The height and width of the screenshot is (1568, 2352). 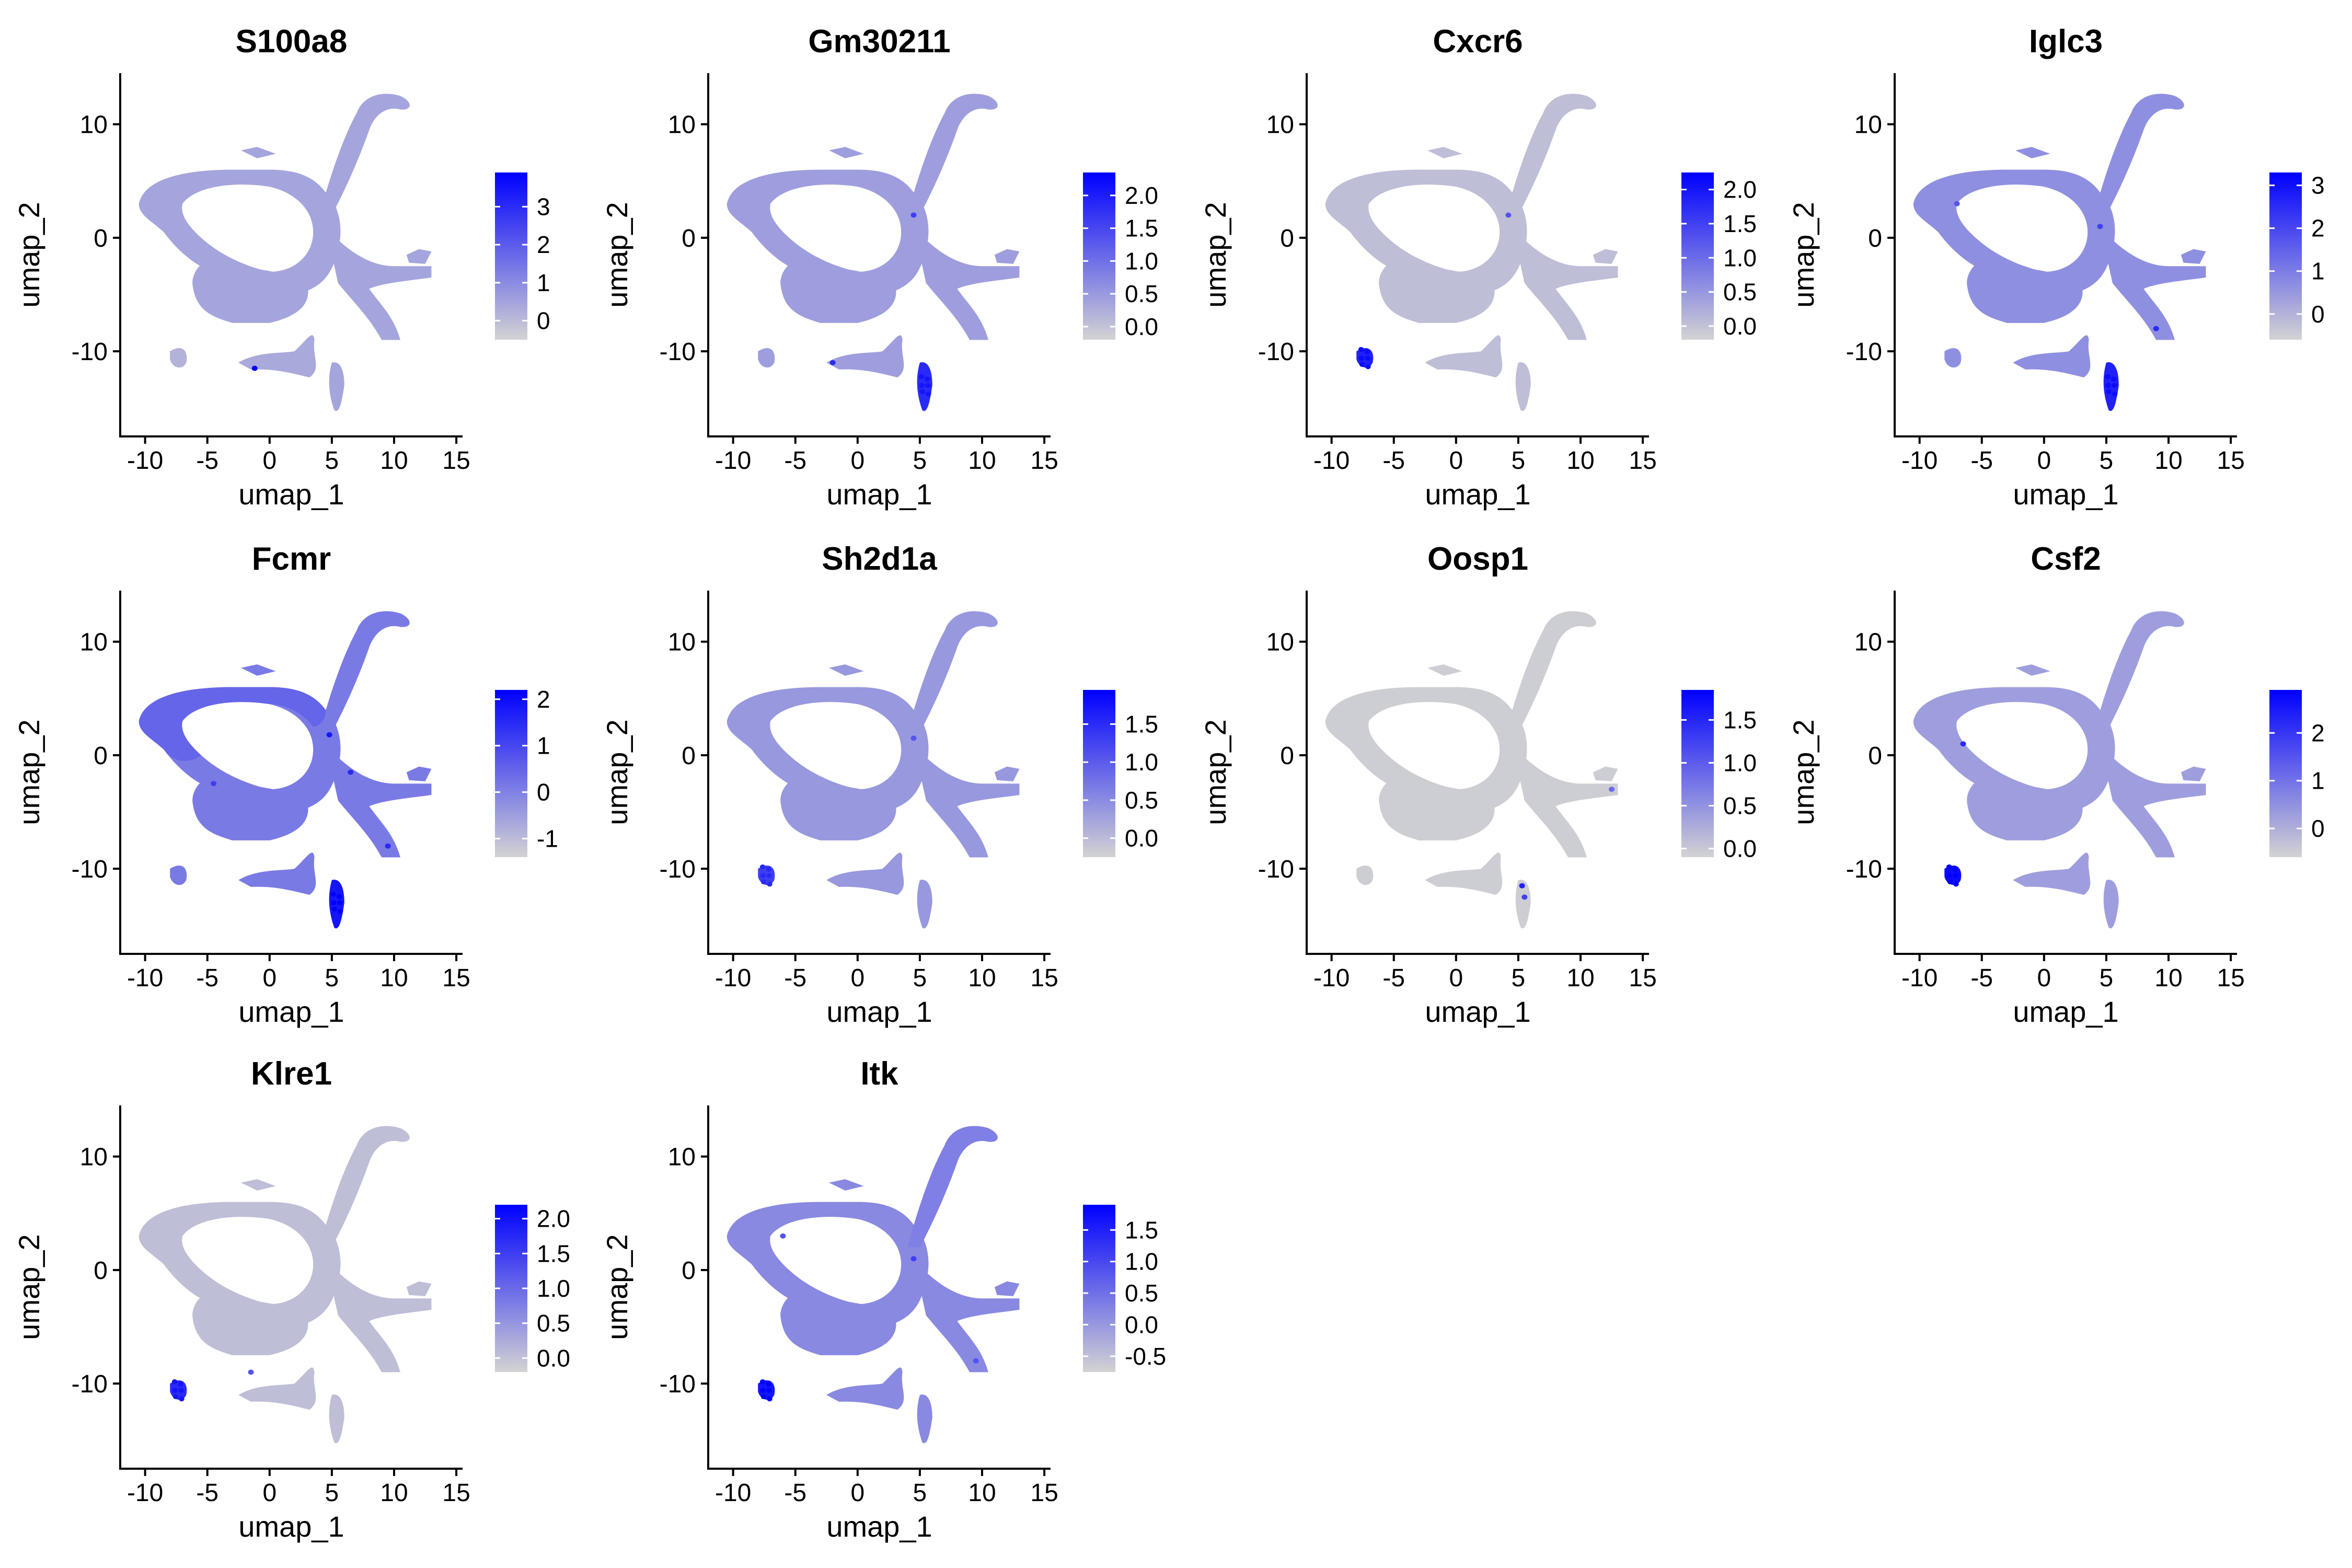 What do you see at coordinates (281, 267) in the screenshot?
I see `feature-plot-panel: S100a8 -10 -5 0 5 10 15 10 0 -10 umap_1 umap_2 0 1 2 3` at bounding box center [281, 267].